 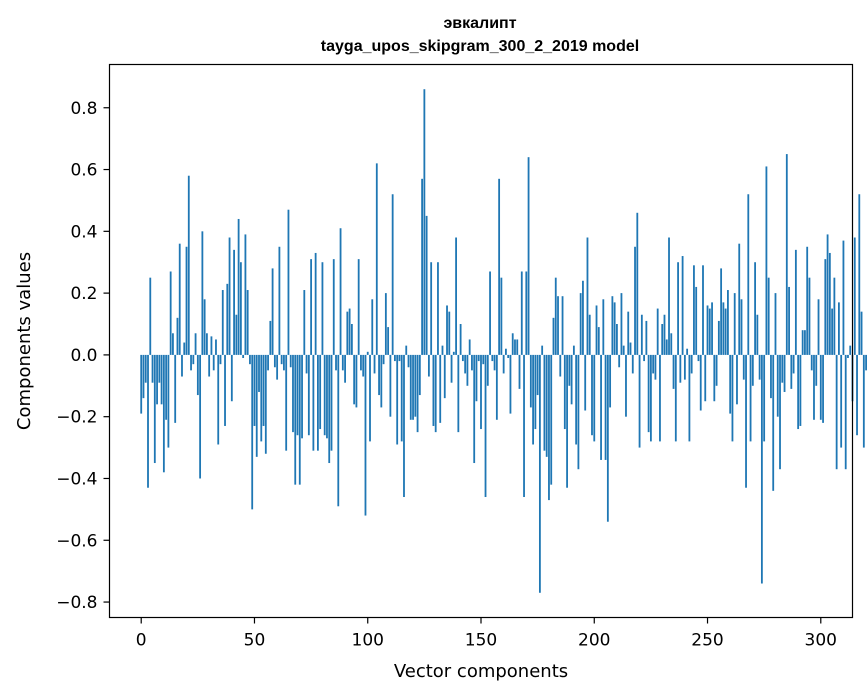 What do you see at coordinates (821, 641) in the screenshot?
I see `x-tick-label: 300` at bounding box center [821, 641].